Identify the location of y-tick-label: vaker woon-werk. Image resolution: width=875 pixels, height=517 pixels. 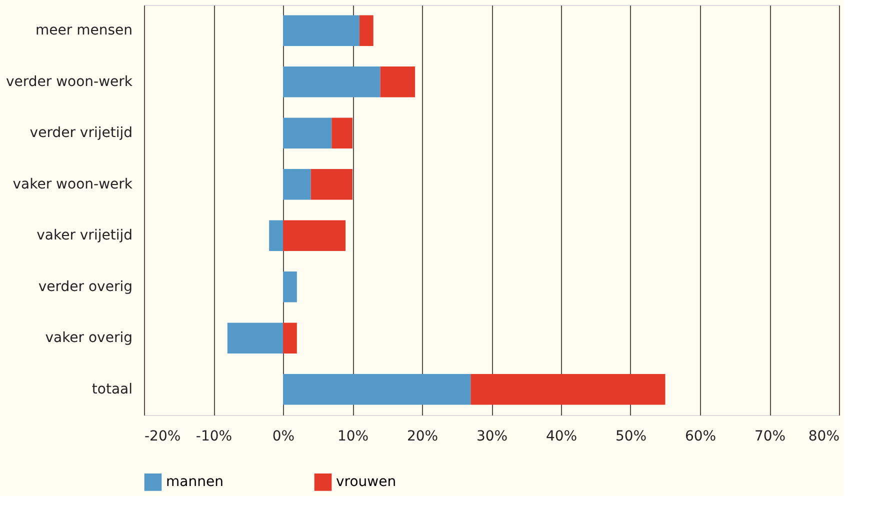
(73, 184).